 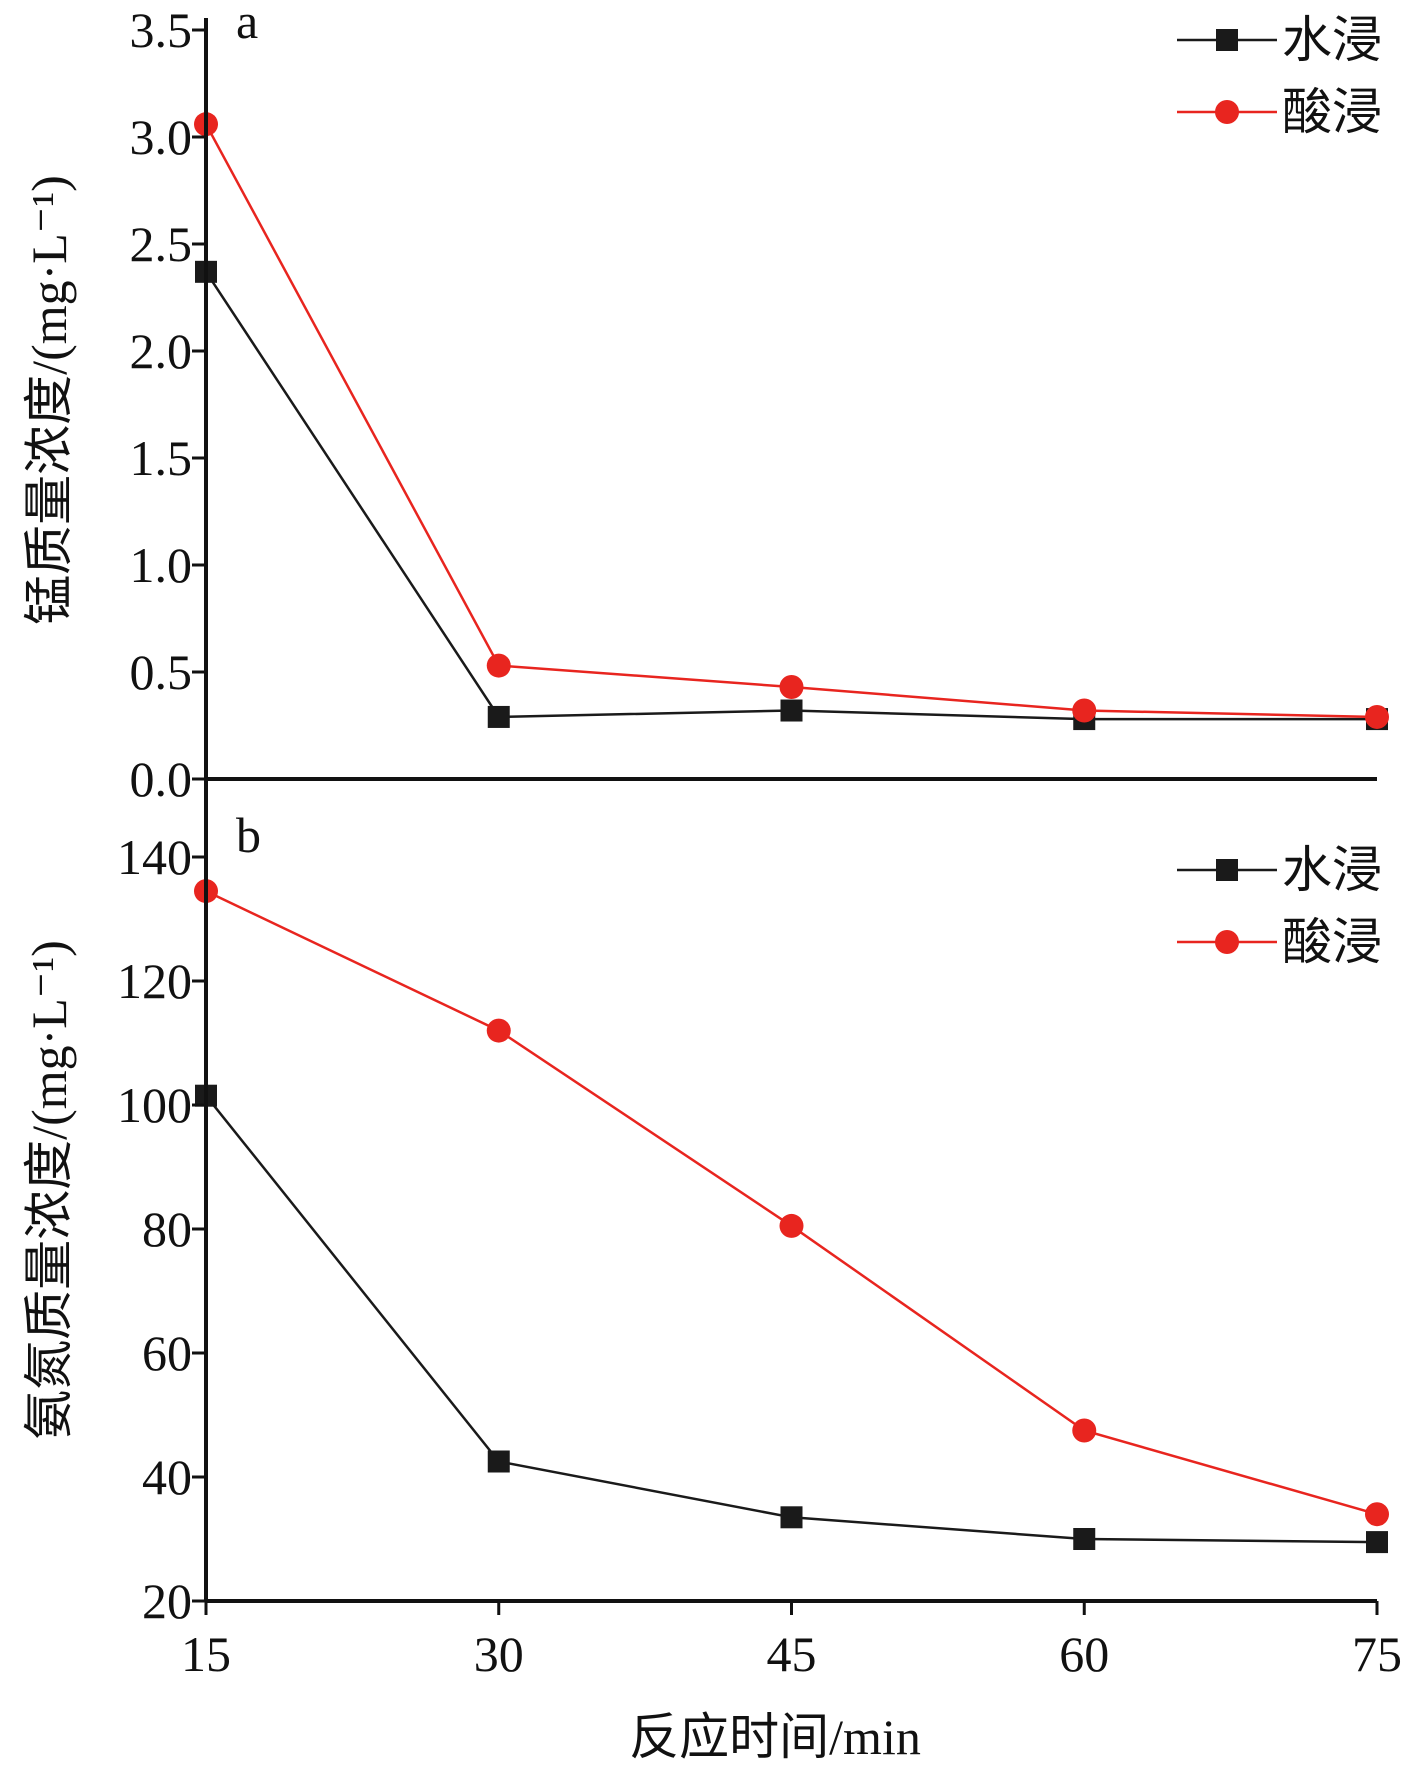 What do you see at coordinates (167, 1353) in the screenshot?
I see `panel-b-y-tick-label: 60` at bounding box center [167, 1353].